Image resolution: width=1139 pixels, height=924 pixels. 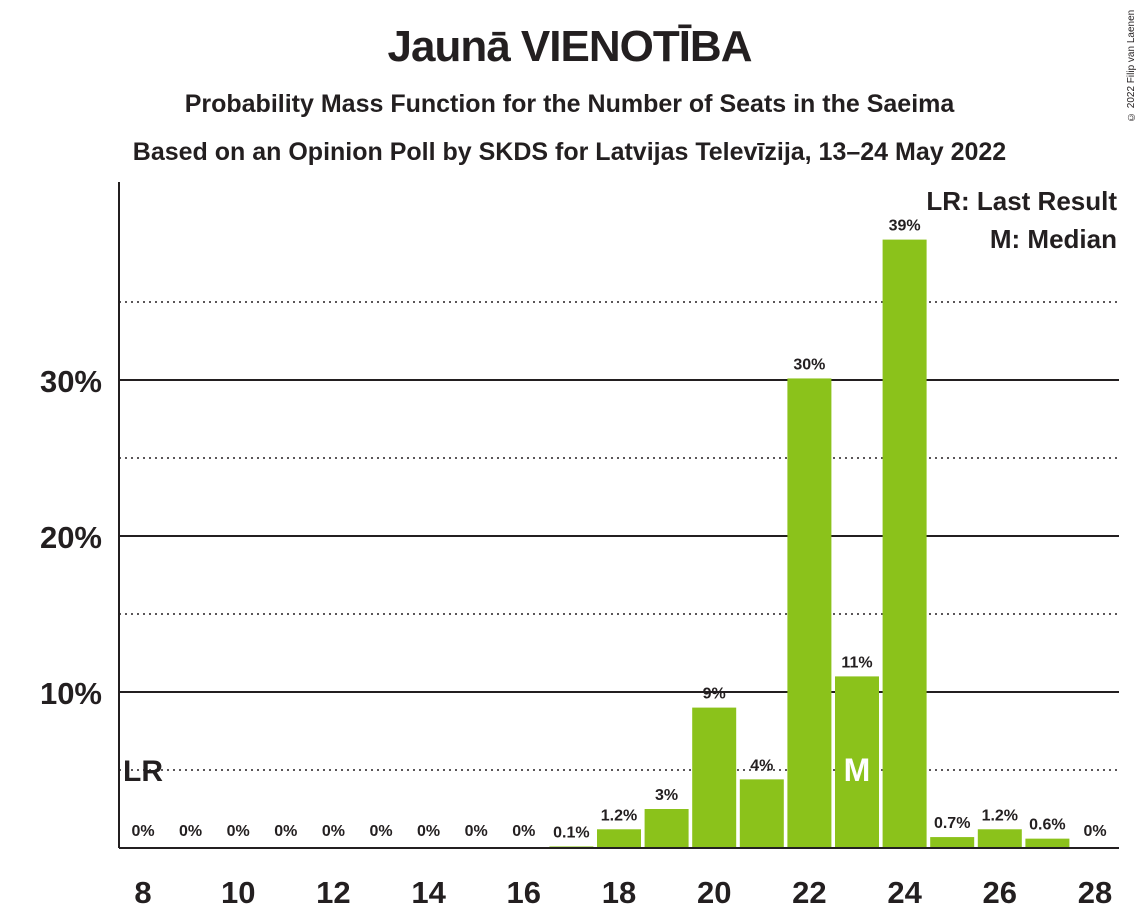 I want to click on data-label-seat-17: 0.1%, so click(x=571, y=832).